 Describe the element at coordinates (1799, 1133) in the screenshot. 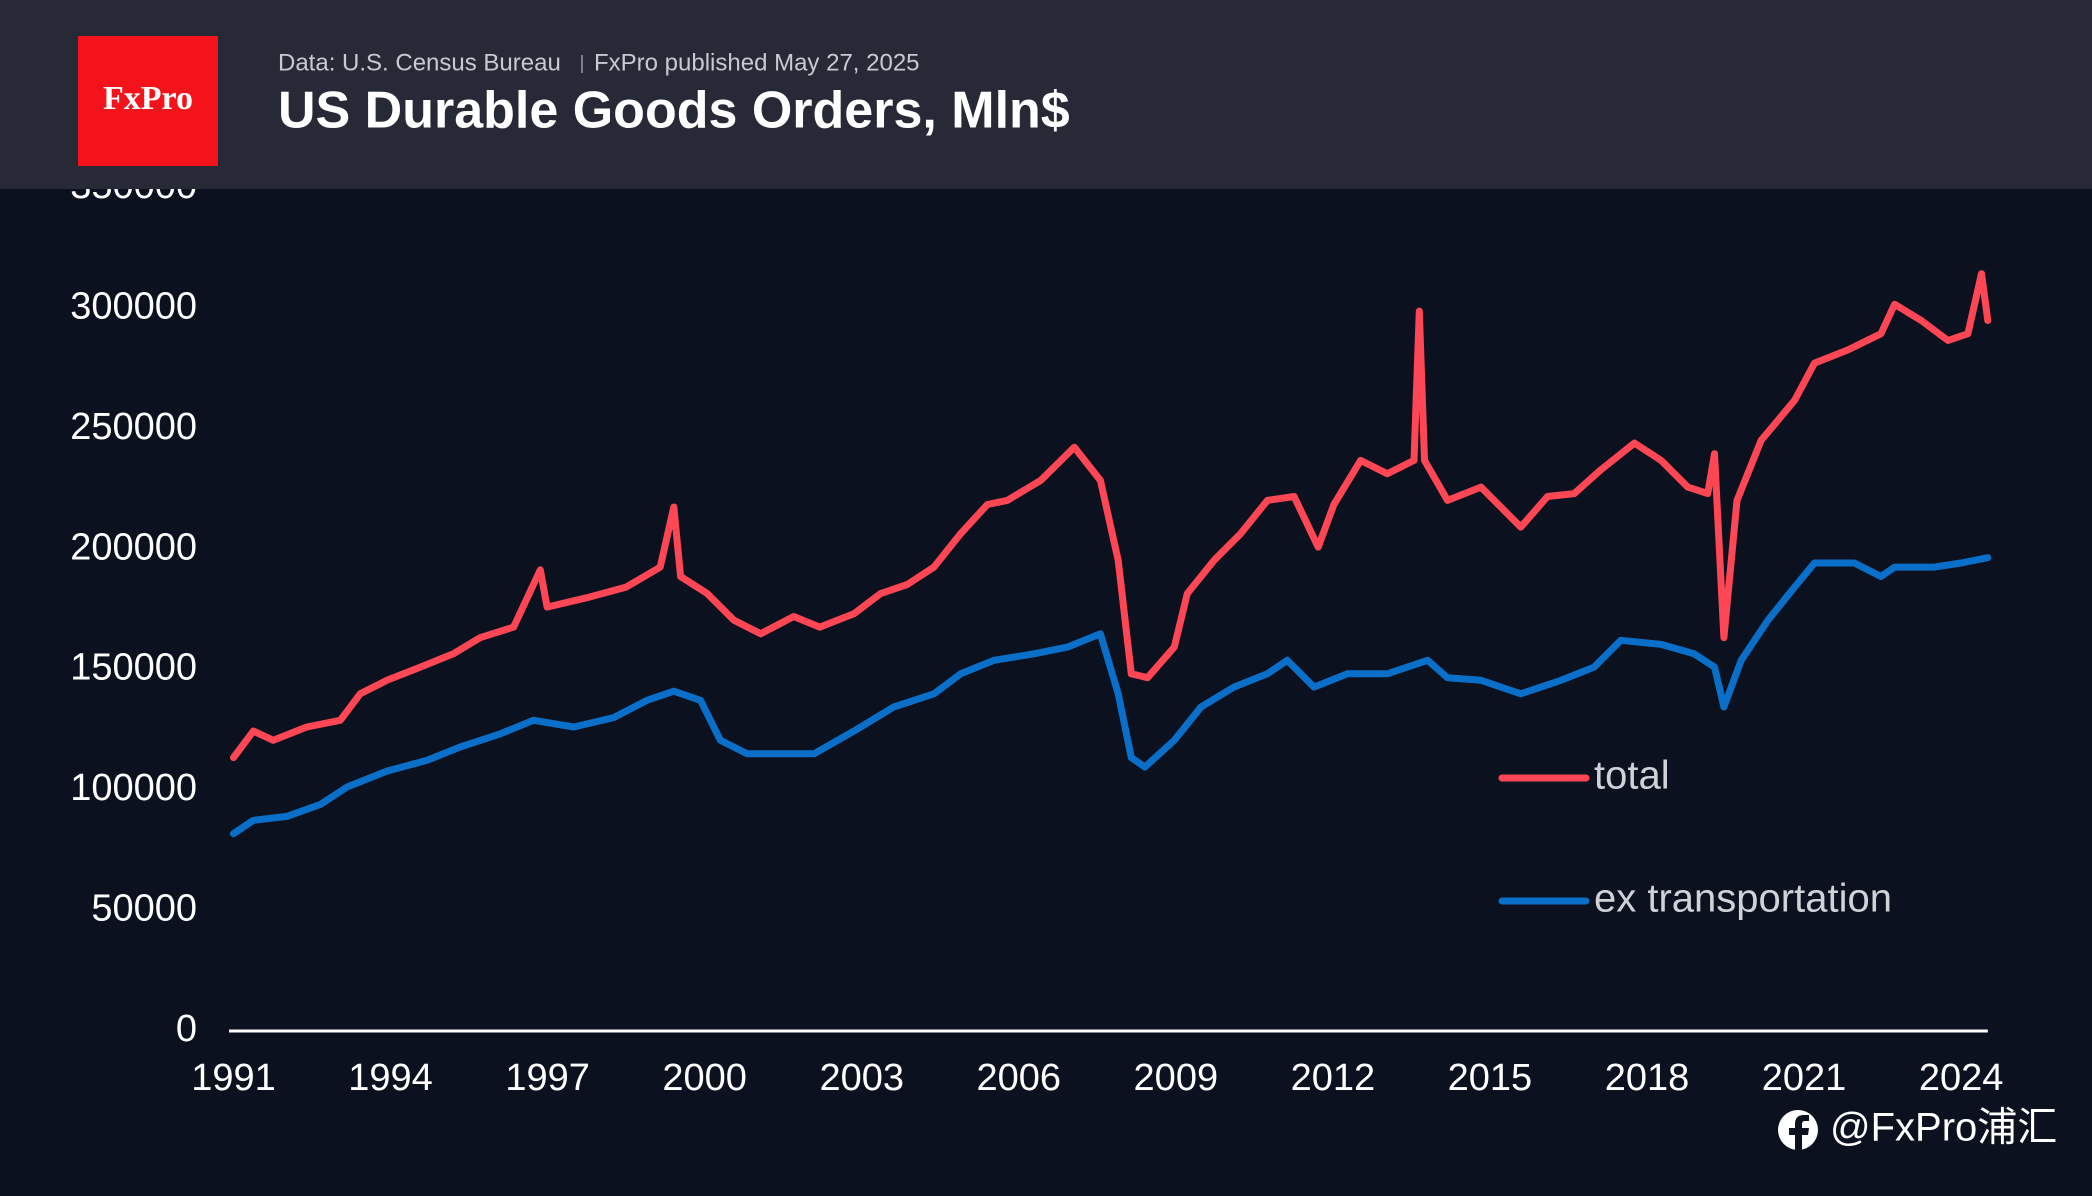

I see `facebook-f` at that location.